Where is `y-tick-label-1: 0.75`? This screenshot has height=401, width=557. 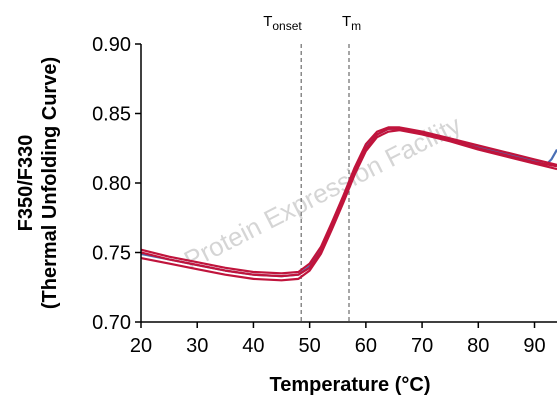
y-tick-label-1: 0.75 is located at coordinates (111, 254).